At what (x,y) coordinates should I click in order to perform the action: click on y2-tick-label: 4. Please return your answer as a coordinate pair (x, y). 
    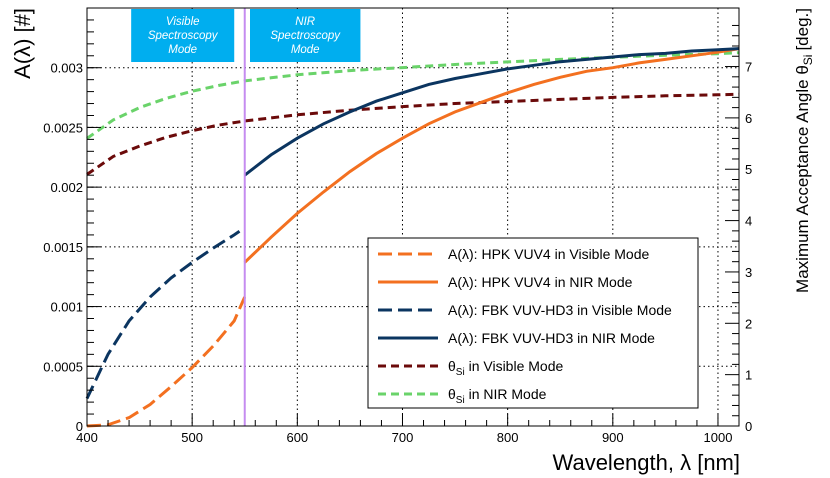
    Looking at the image, I should click on (748, 221).